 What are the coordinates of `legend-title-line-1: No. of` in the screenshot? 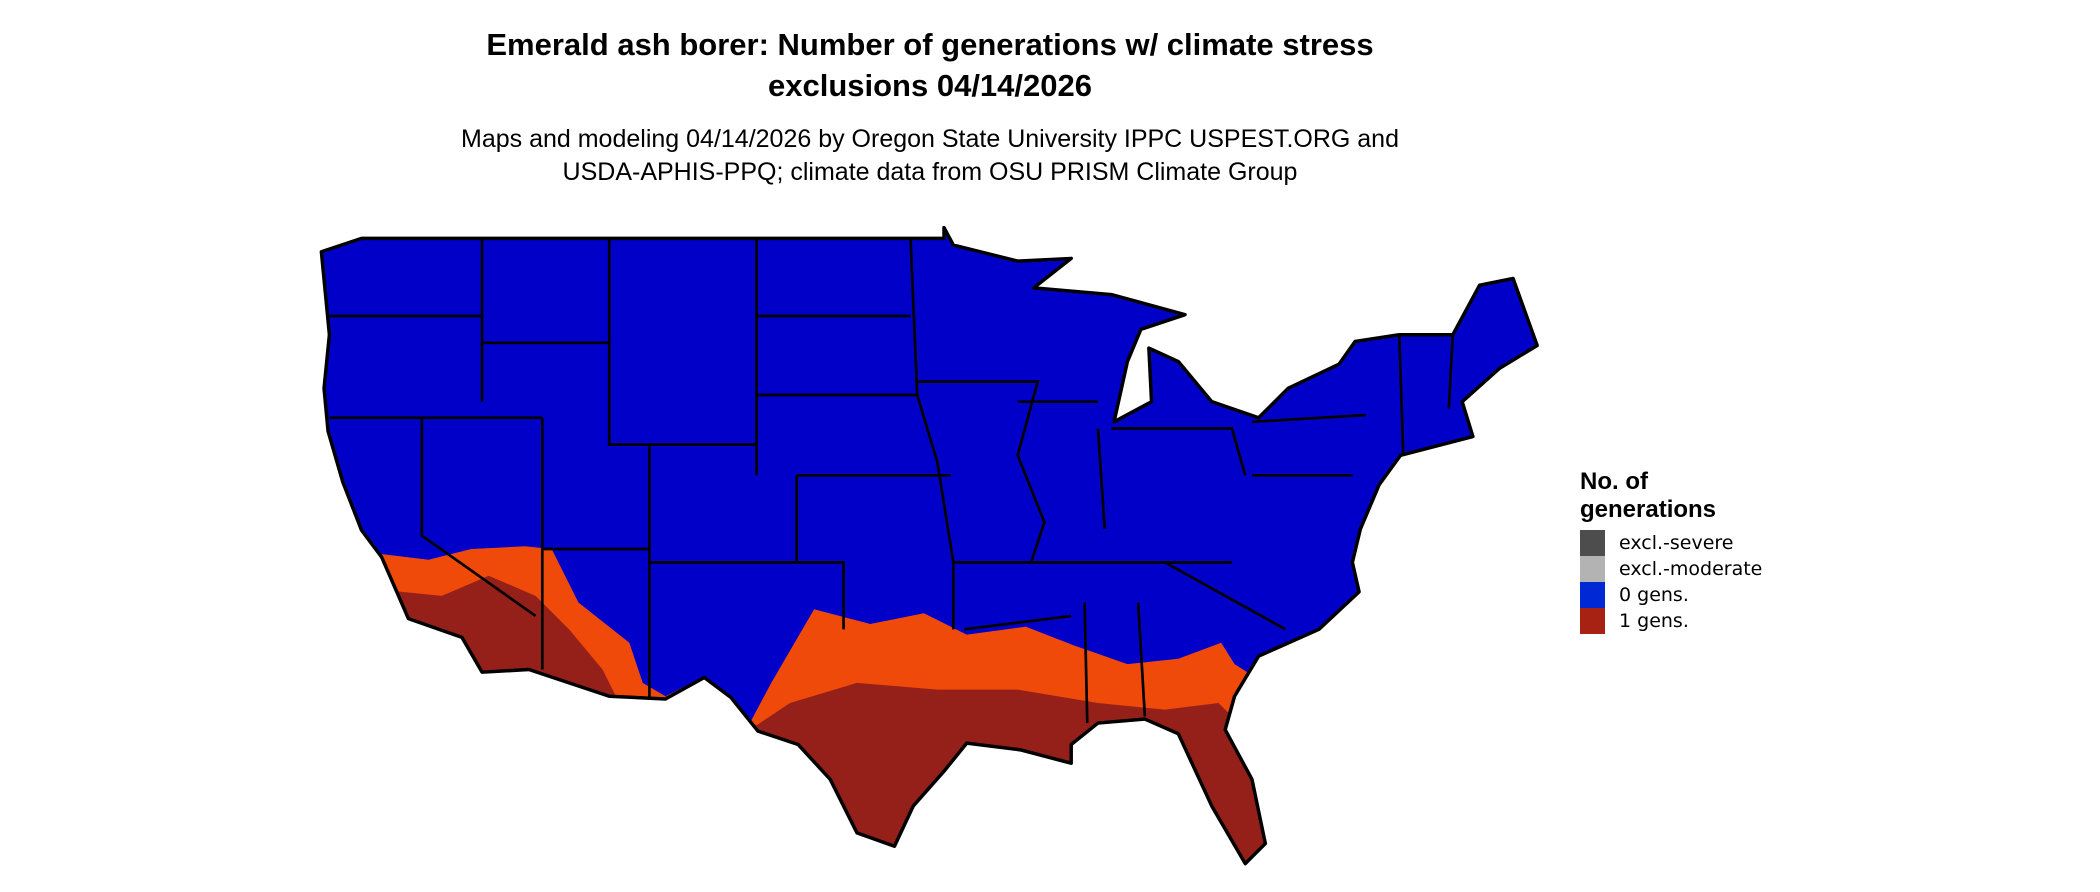 It's located at (1614, 481).